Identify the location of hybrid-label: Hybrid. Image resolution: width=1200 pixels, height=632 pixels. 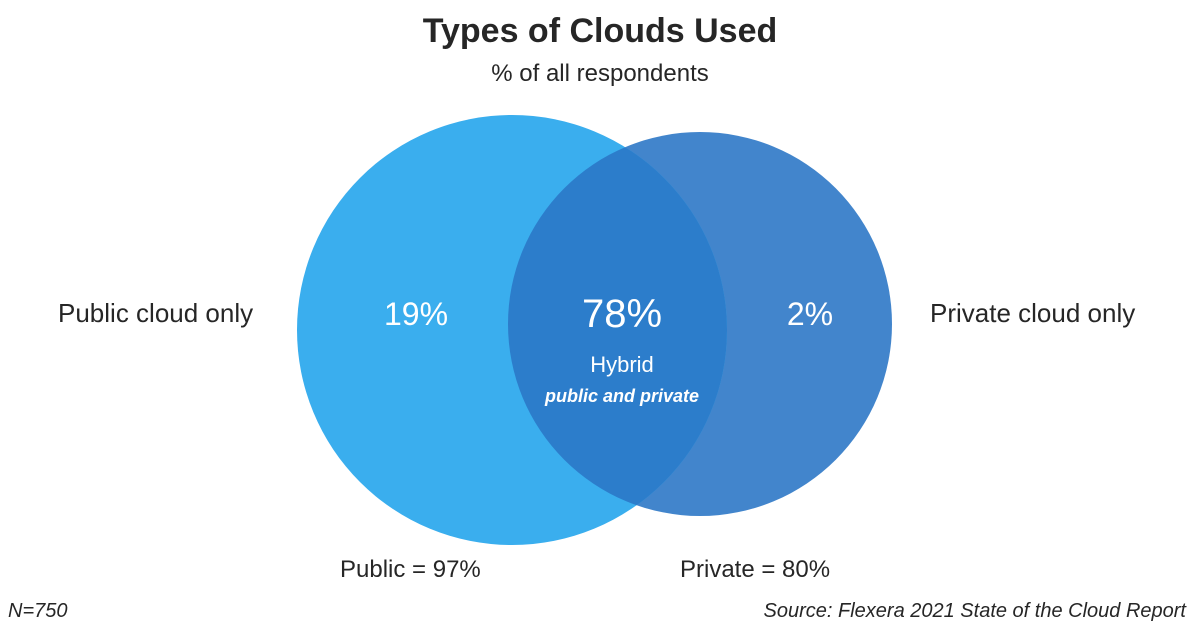
(622, 364).